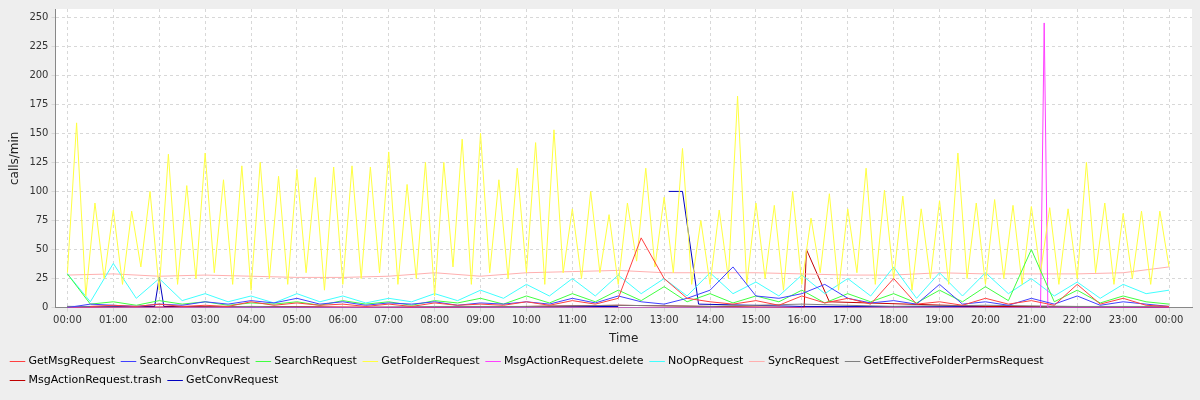 The width and height of the screenshot is (1200, 400). What do you see at coordinates (574, 361) in the screenshot?
I see `legend-label: MsgActionRequest.delete` at bounding box center [574, 361].